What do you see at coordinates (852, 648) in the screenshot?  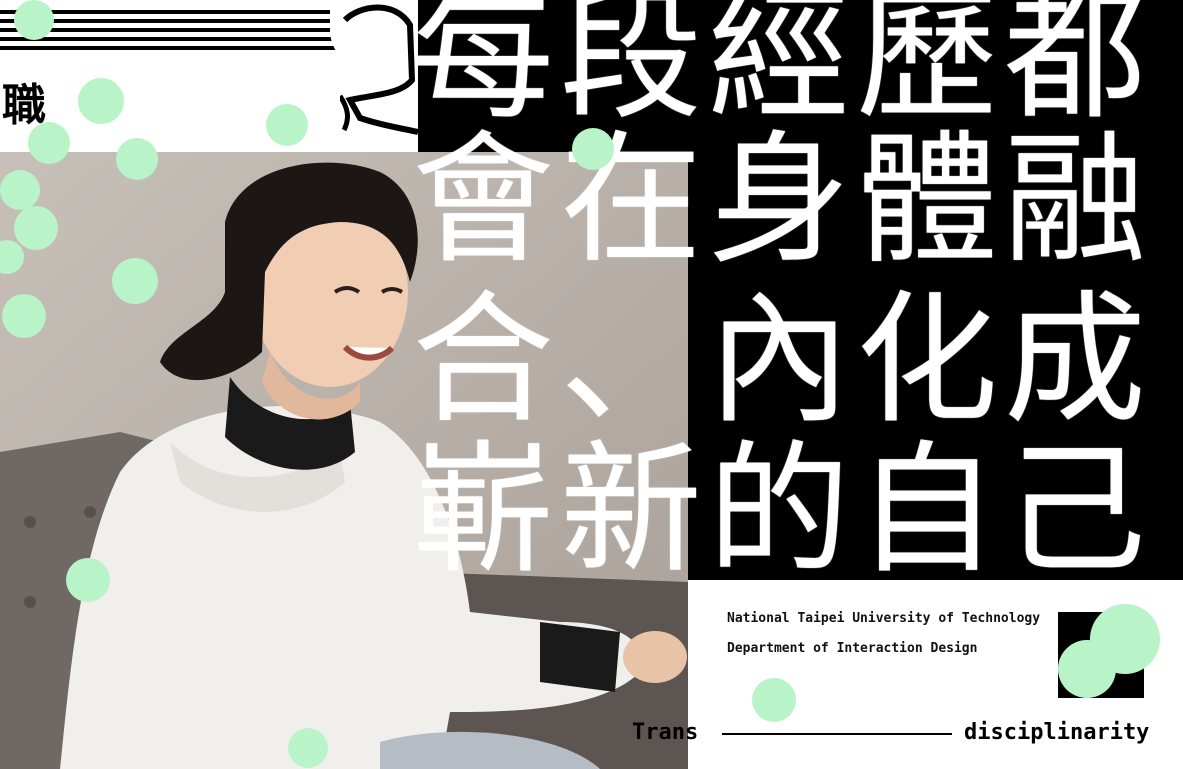 I see `department-name: Department of Interaction Design` at bounding box center [852, 648].